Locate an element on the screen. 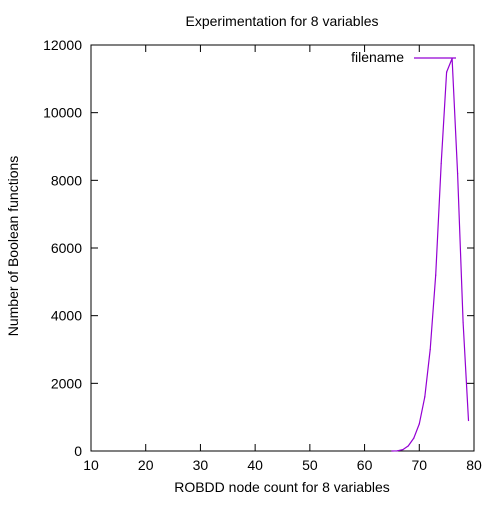 Image resolution: width=500 pixels, height=505 pixels. x-tick-label: 70 is located at coordinates (419, 465).